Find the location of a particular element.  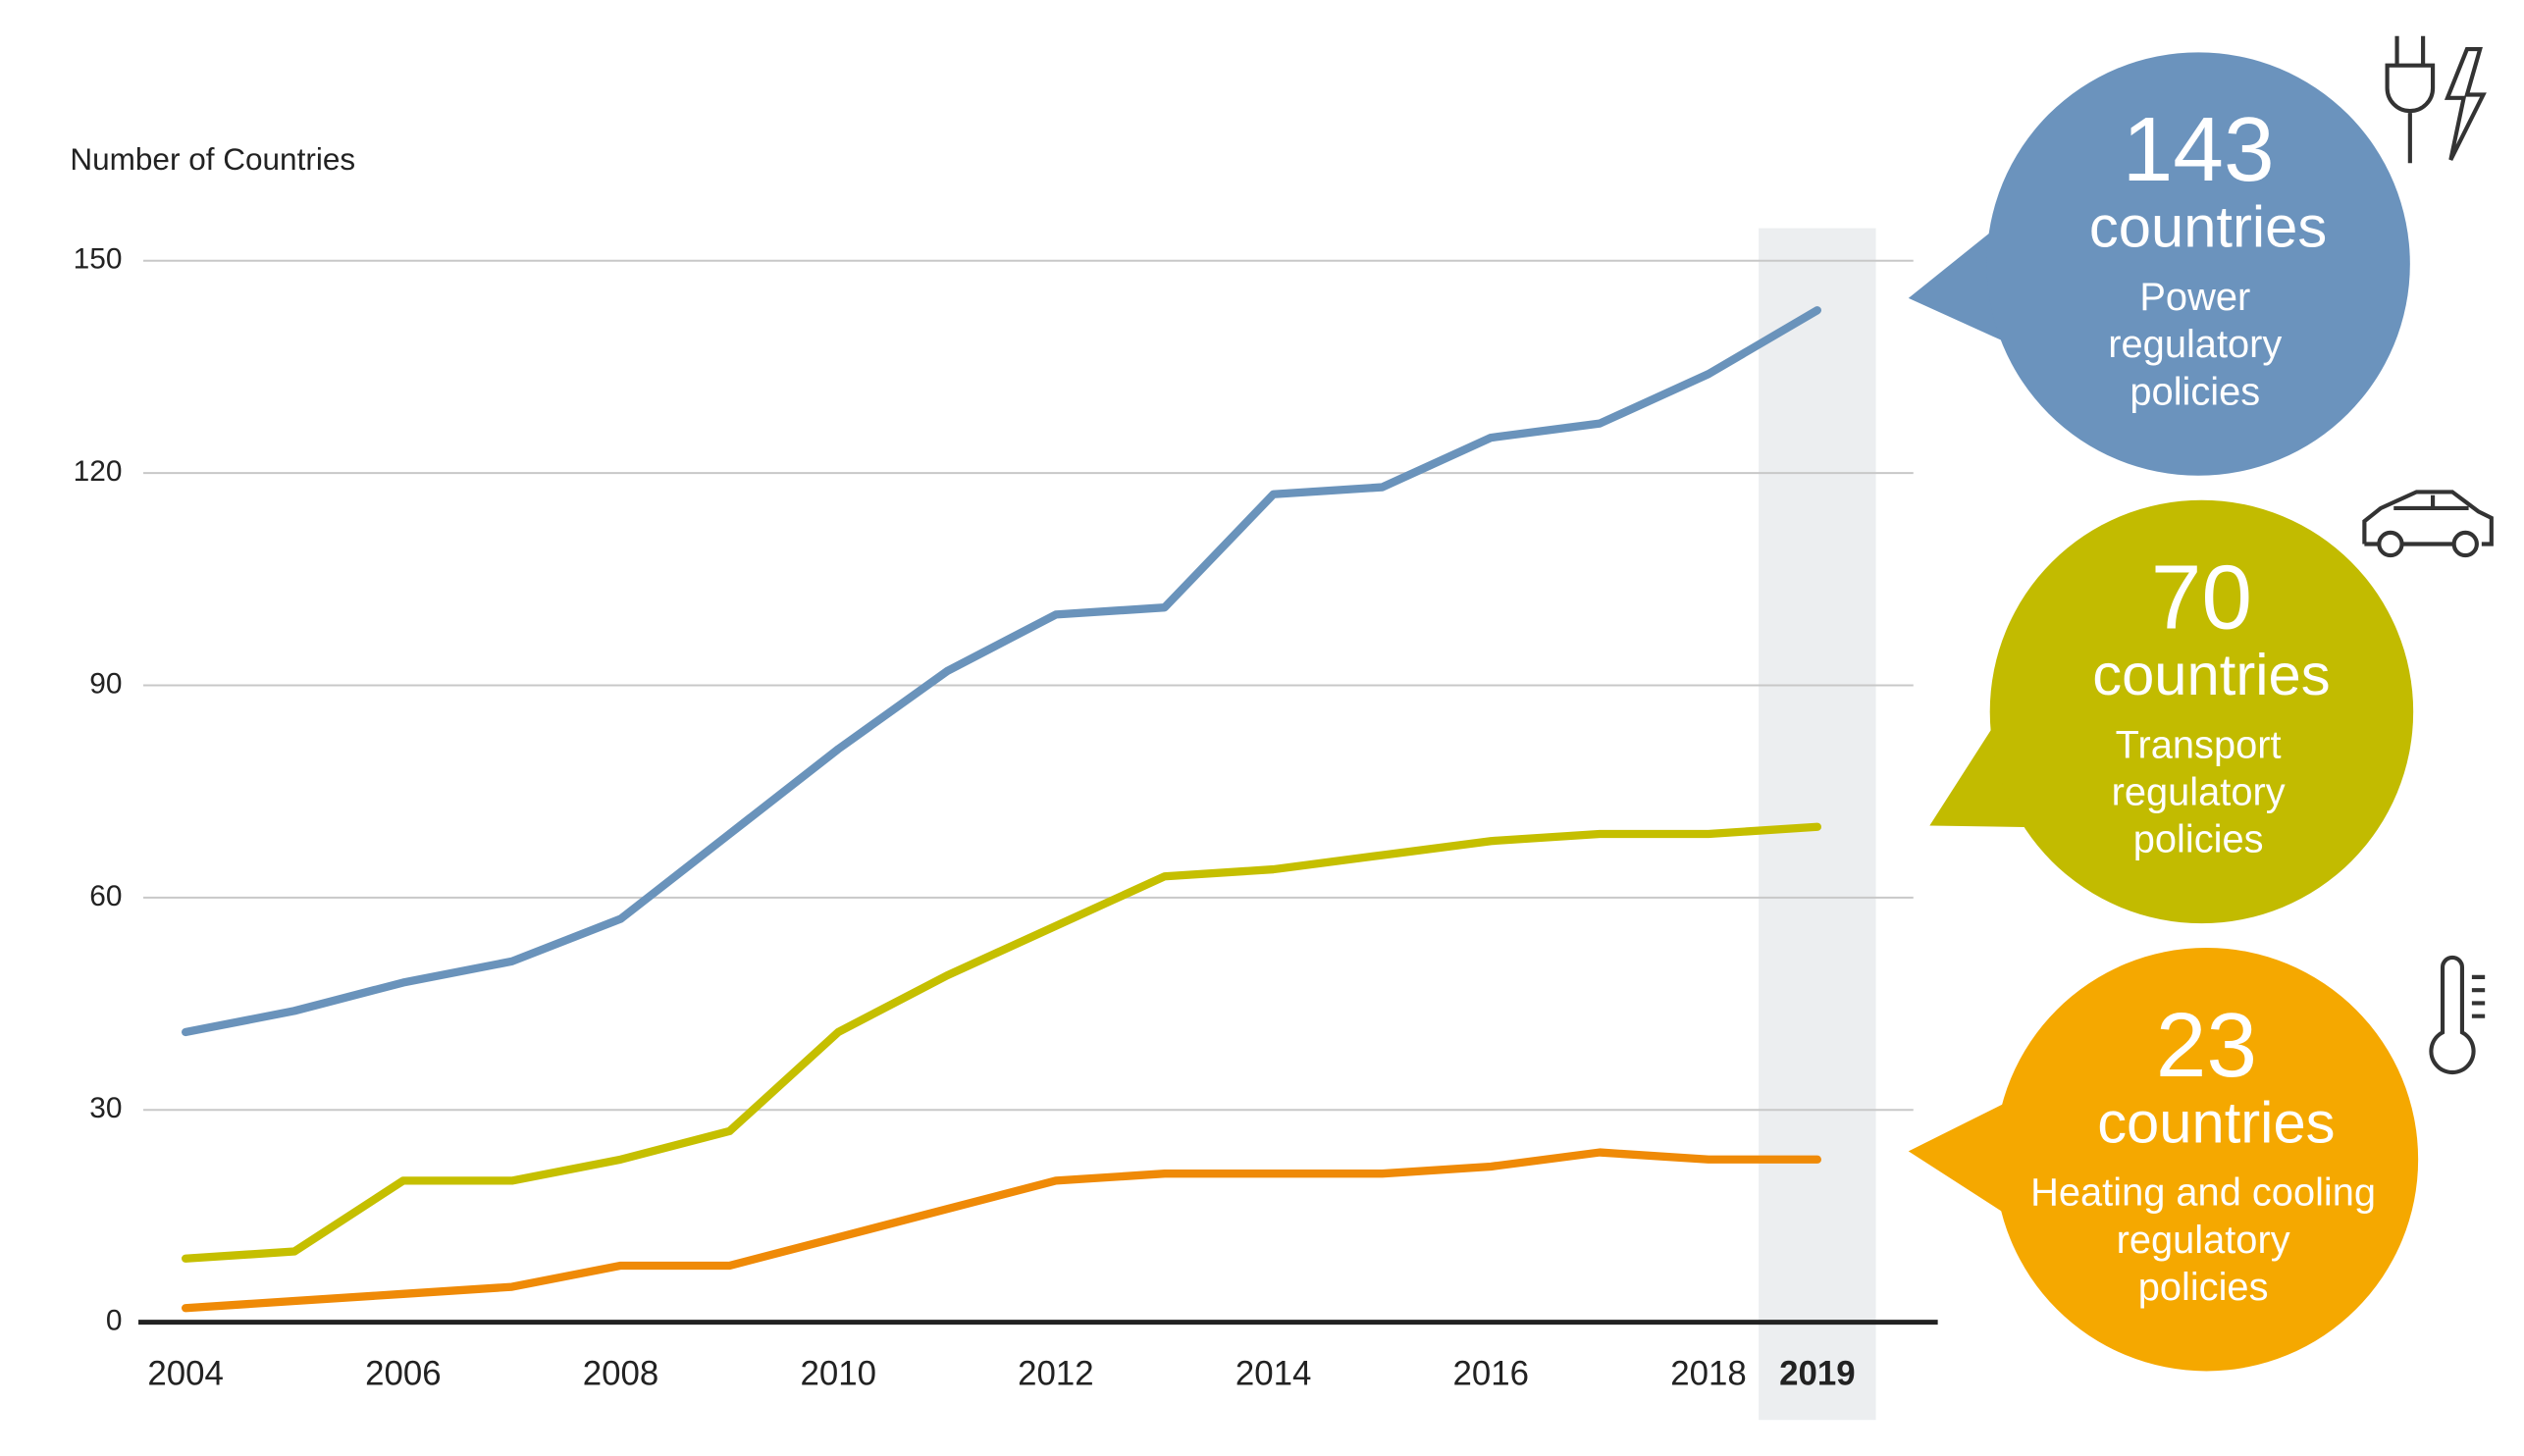

x-tick-label: 2008 is located at coordinates (620, 1374).